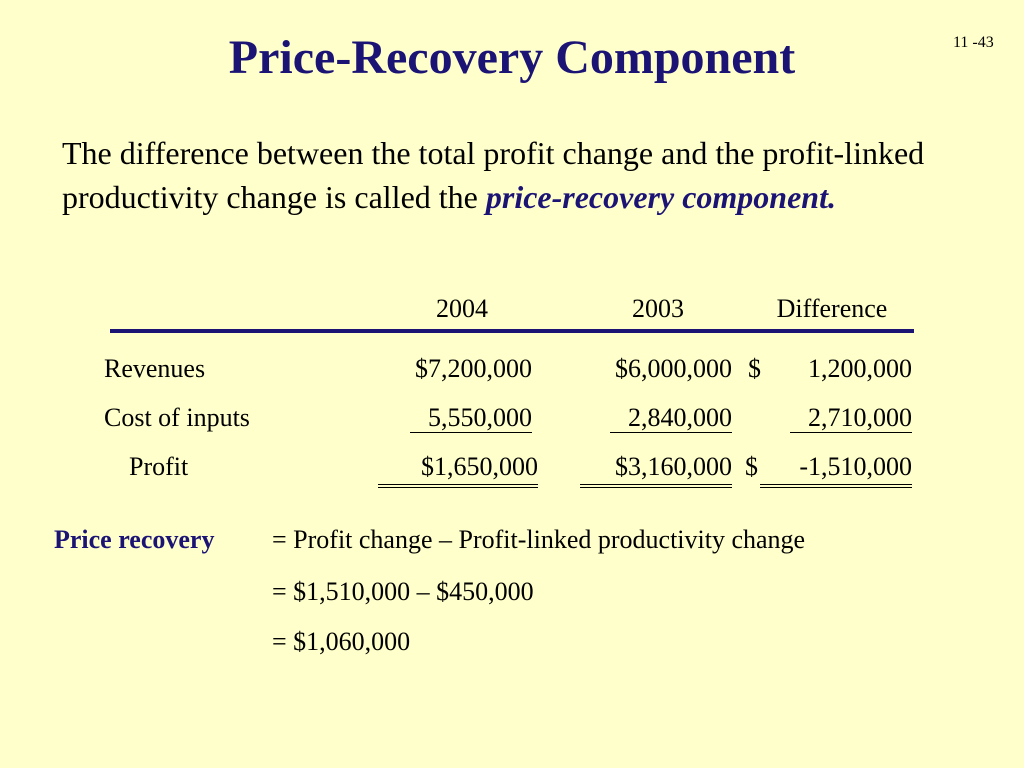 The image size is (1024, 768). What do you see at coordinates (658, 308) in the screenshot?
I see `column-header-2003: 2003` at bounding box center [658, 308].